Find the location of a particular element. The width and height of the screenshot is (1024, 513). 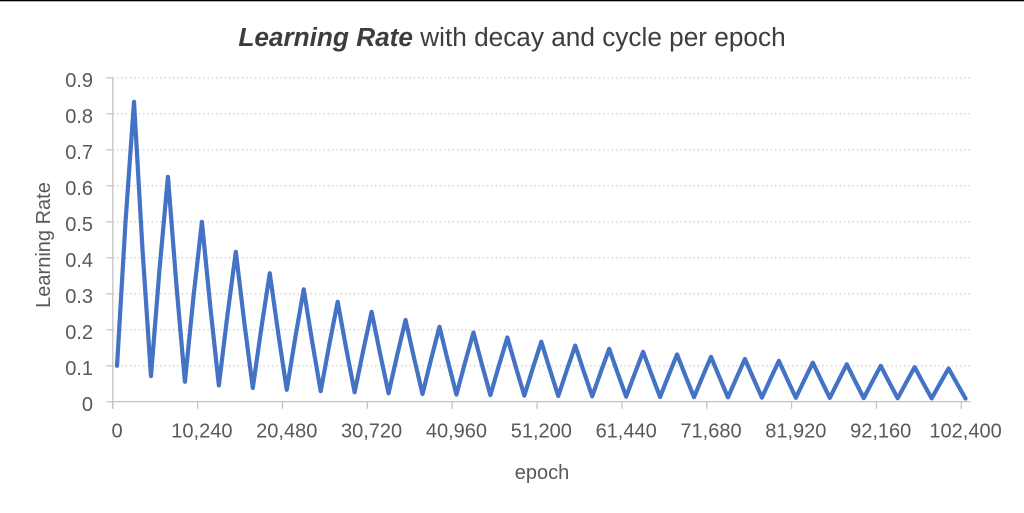

svg-text: 0.4 is located at coordinates (79, 261).